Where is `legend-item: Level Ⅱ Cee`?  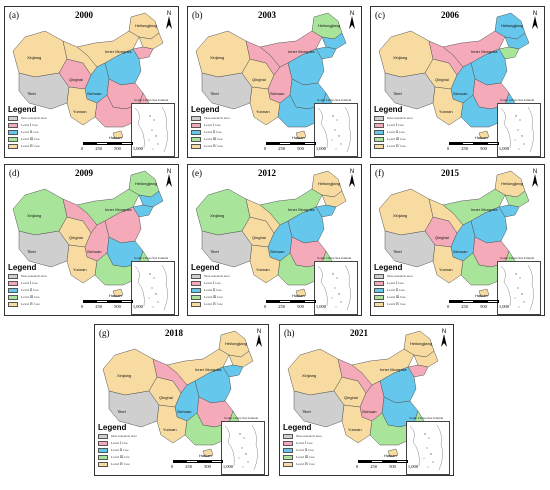
legend-item: Level Ⅱ Cee is located at coordinates (226, 132).